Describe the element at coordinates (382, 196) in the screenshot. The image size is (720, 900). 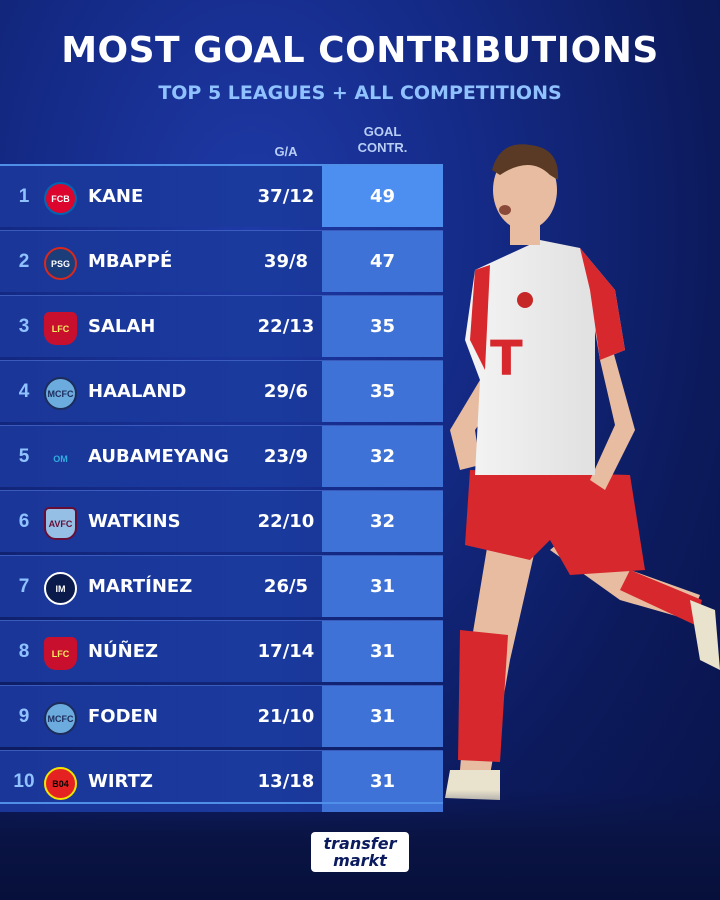
I see `goal-contributions-value: 49` at that location.